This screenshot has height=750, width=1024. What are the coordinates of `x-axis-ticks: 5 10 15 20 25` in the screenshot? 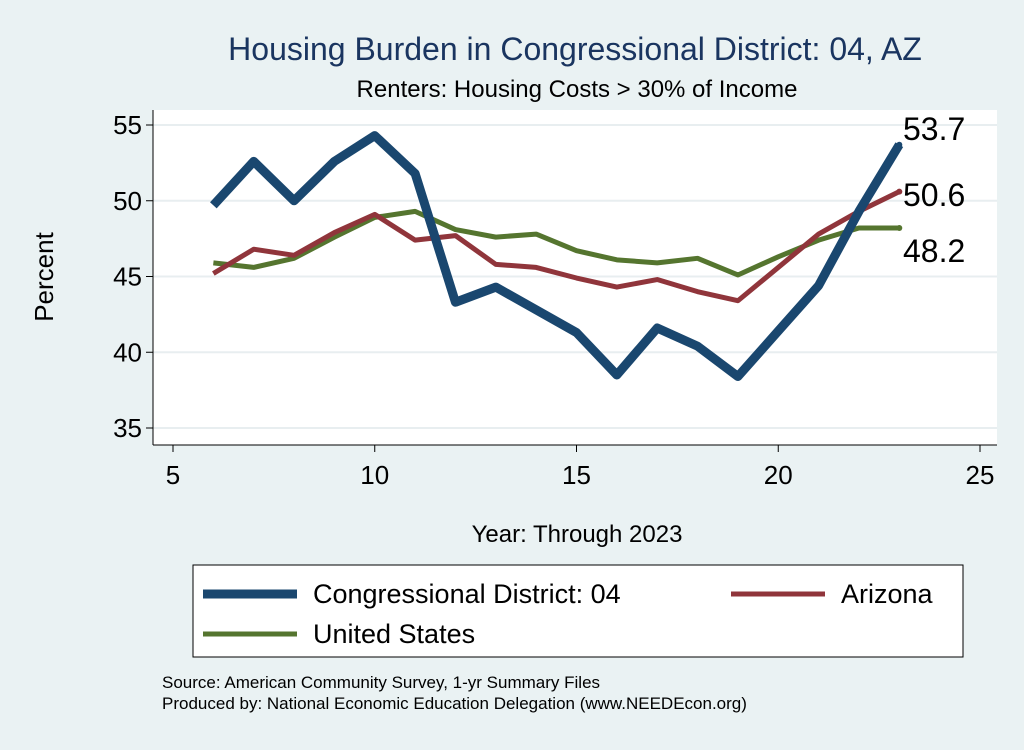 It's located at (580, 467).